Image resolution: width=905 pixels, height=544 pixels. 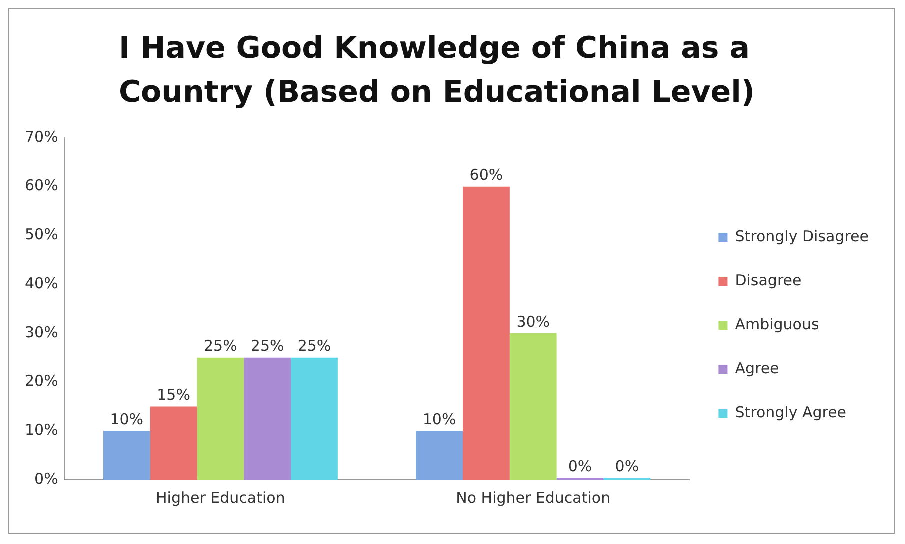 What do you see at coordinates (46, 479) in the screenshot?
I see `y-tick-label: 0%` at bounding box center [46, 479].